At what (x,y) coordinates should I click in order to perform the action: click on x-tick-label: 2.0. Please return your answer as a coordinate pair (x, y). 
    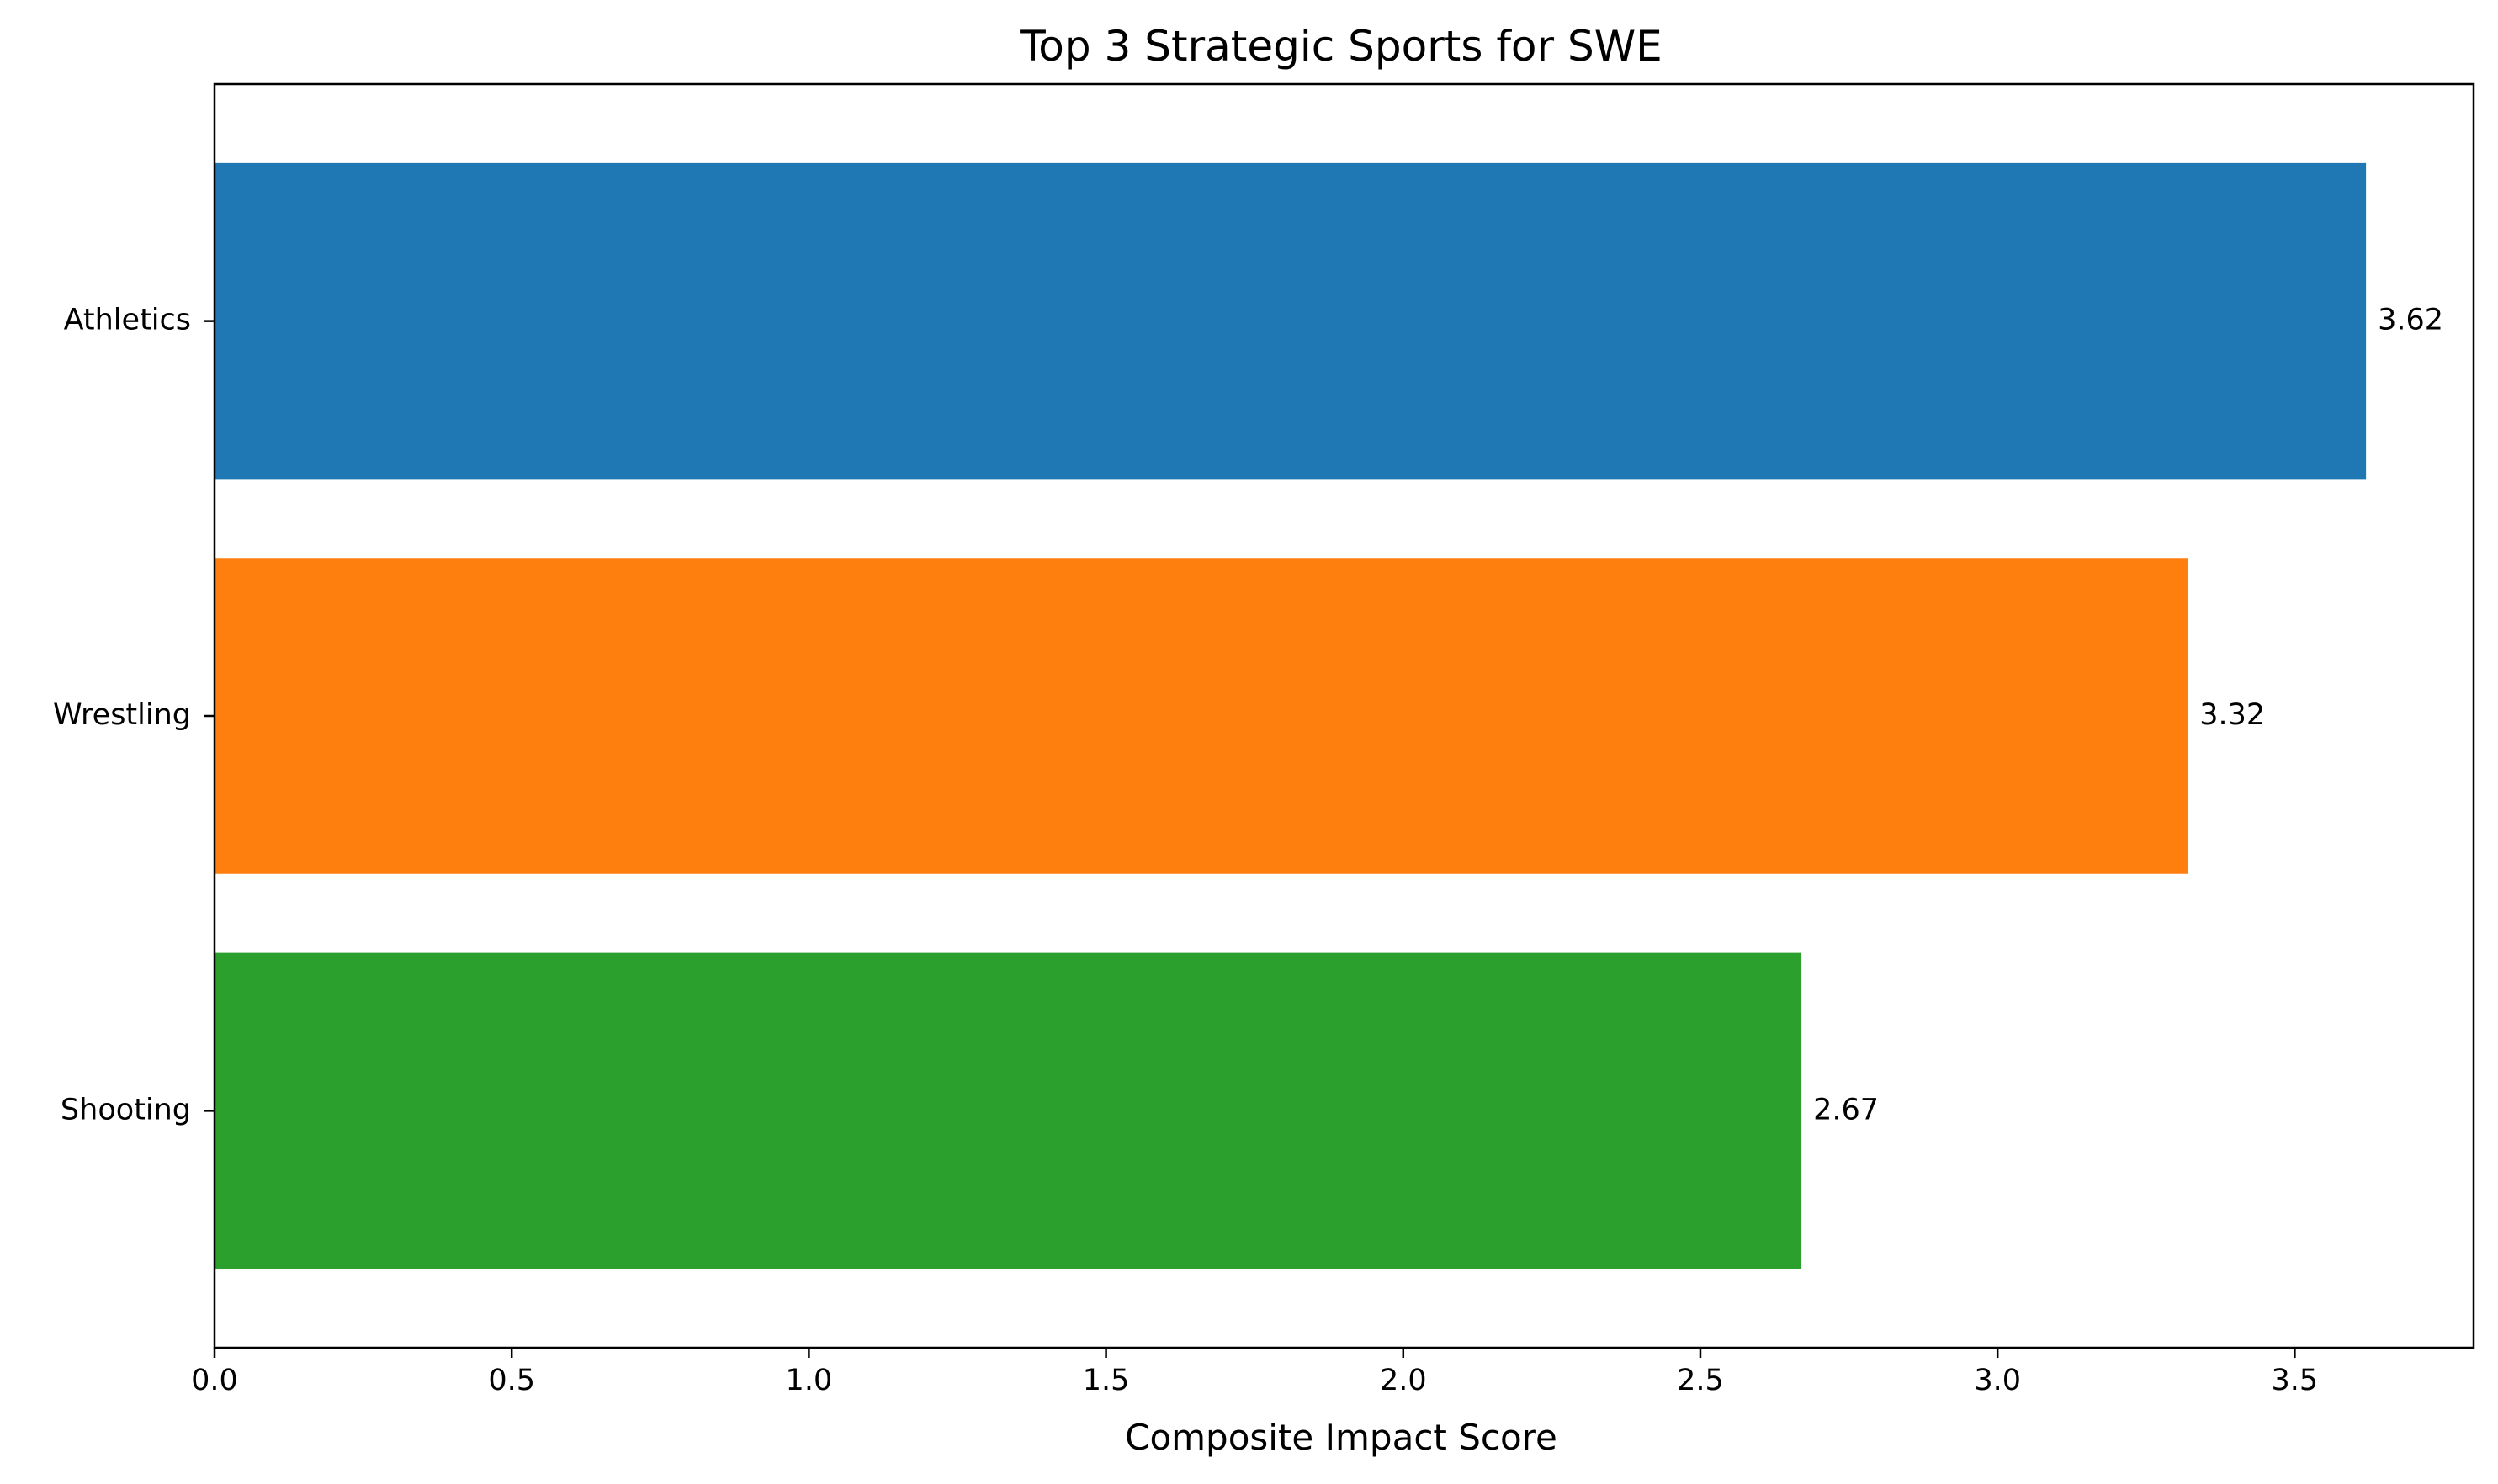
    Looking at the image, I should click on (1403, 1380).